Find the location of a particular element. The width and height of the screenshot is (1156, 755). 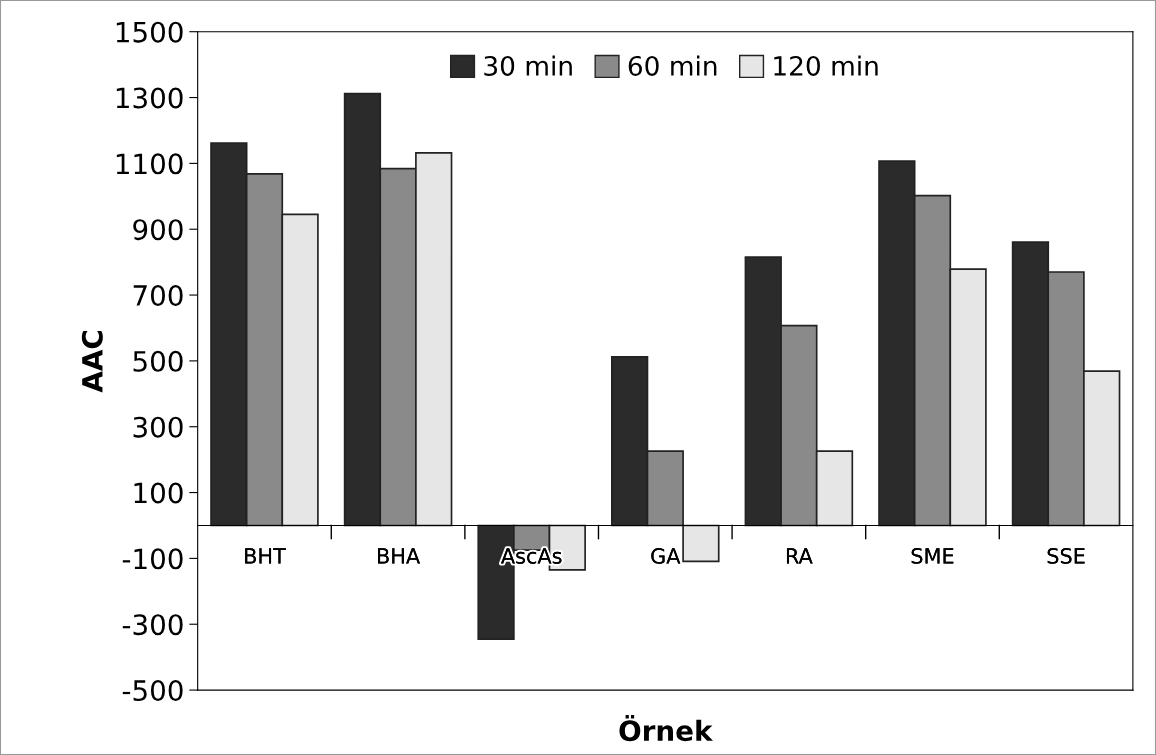

legend-label: 30 min is located at coordinates (528, 65).